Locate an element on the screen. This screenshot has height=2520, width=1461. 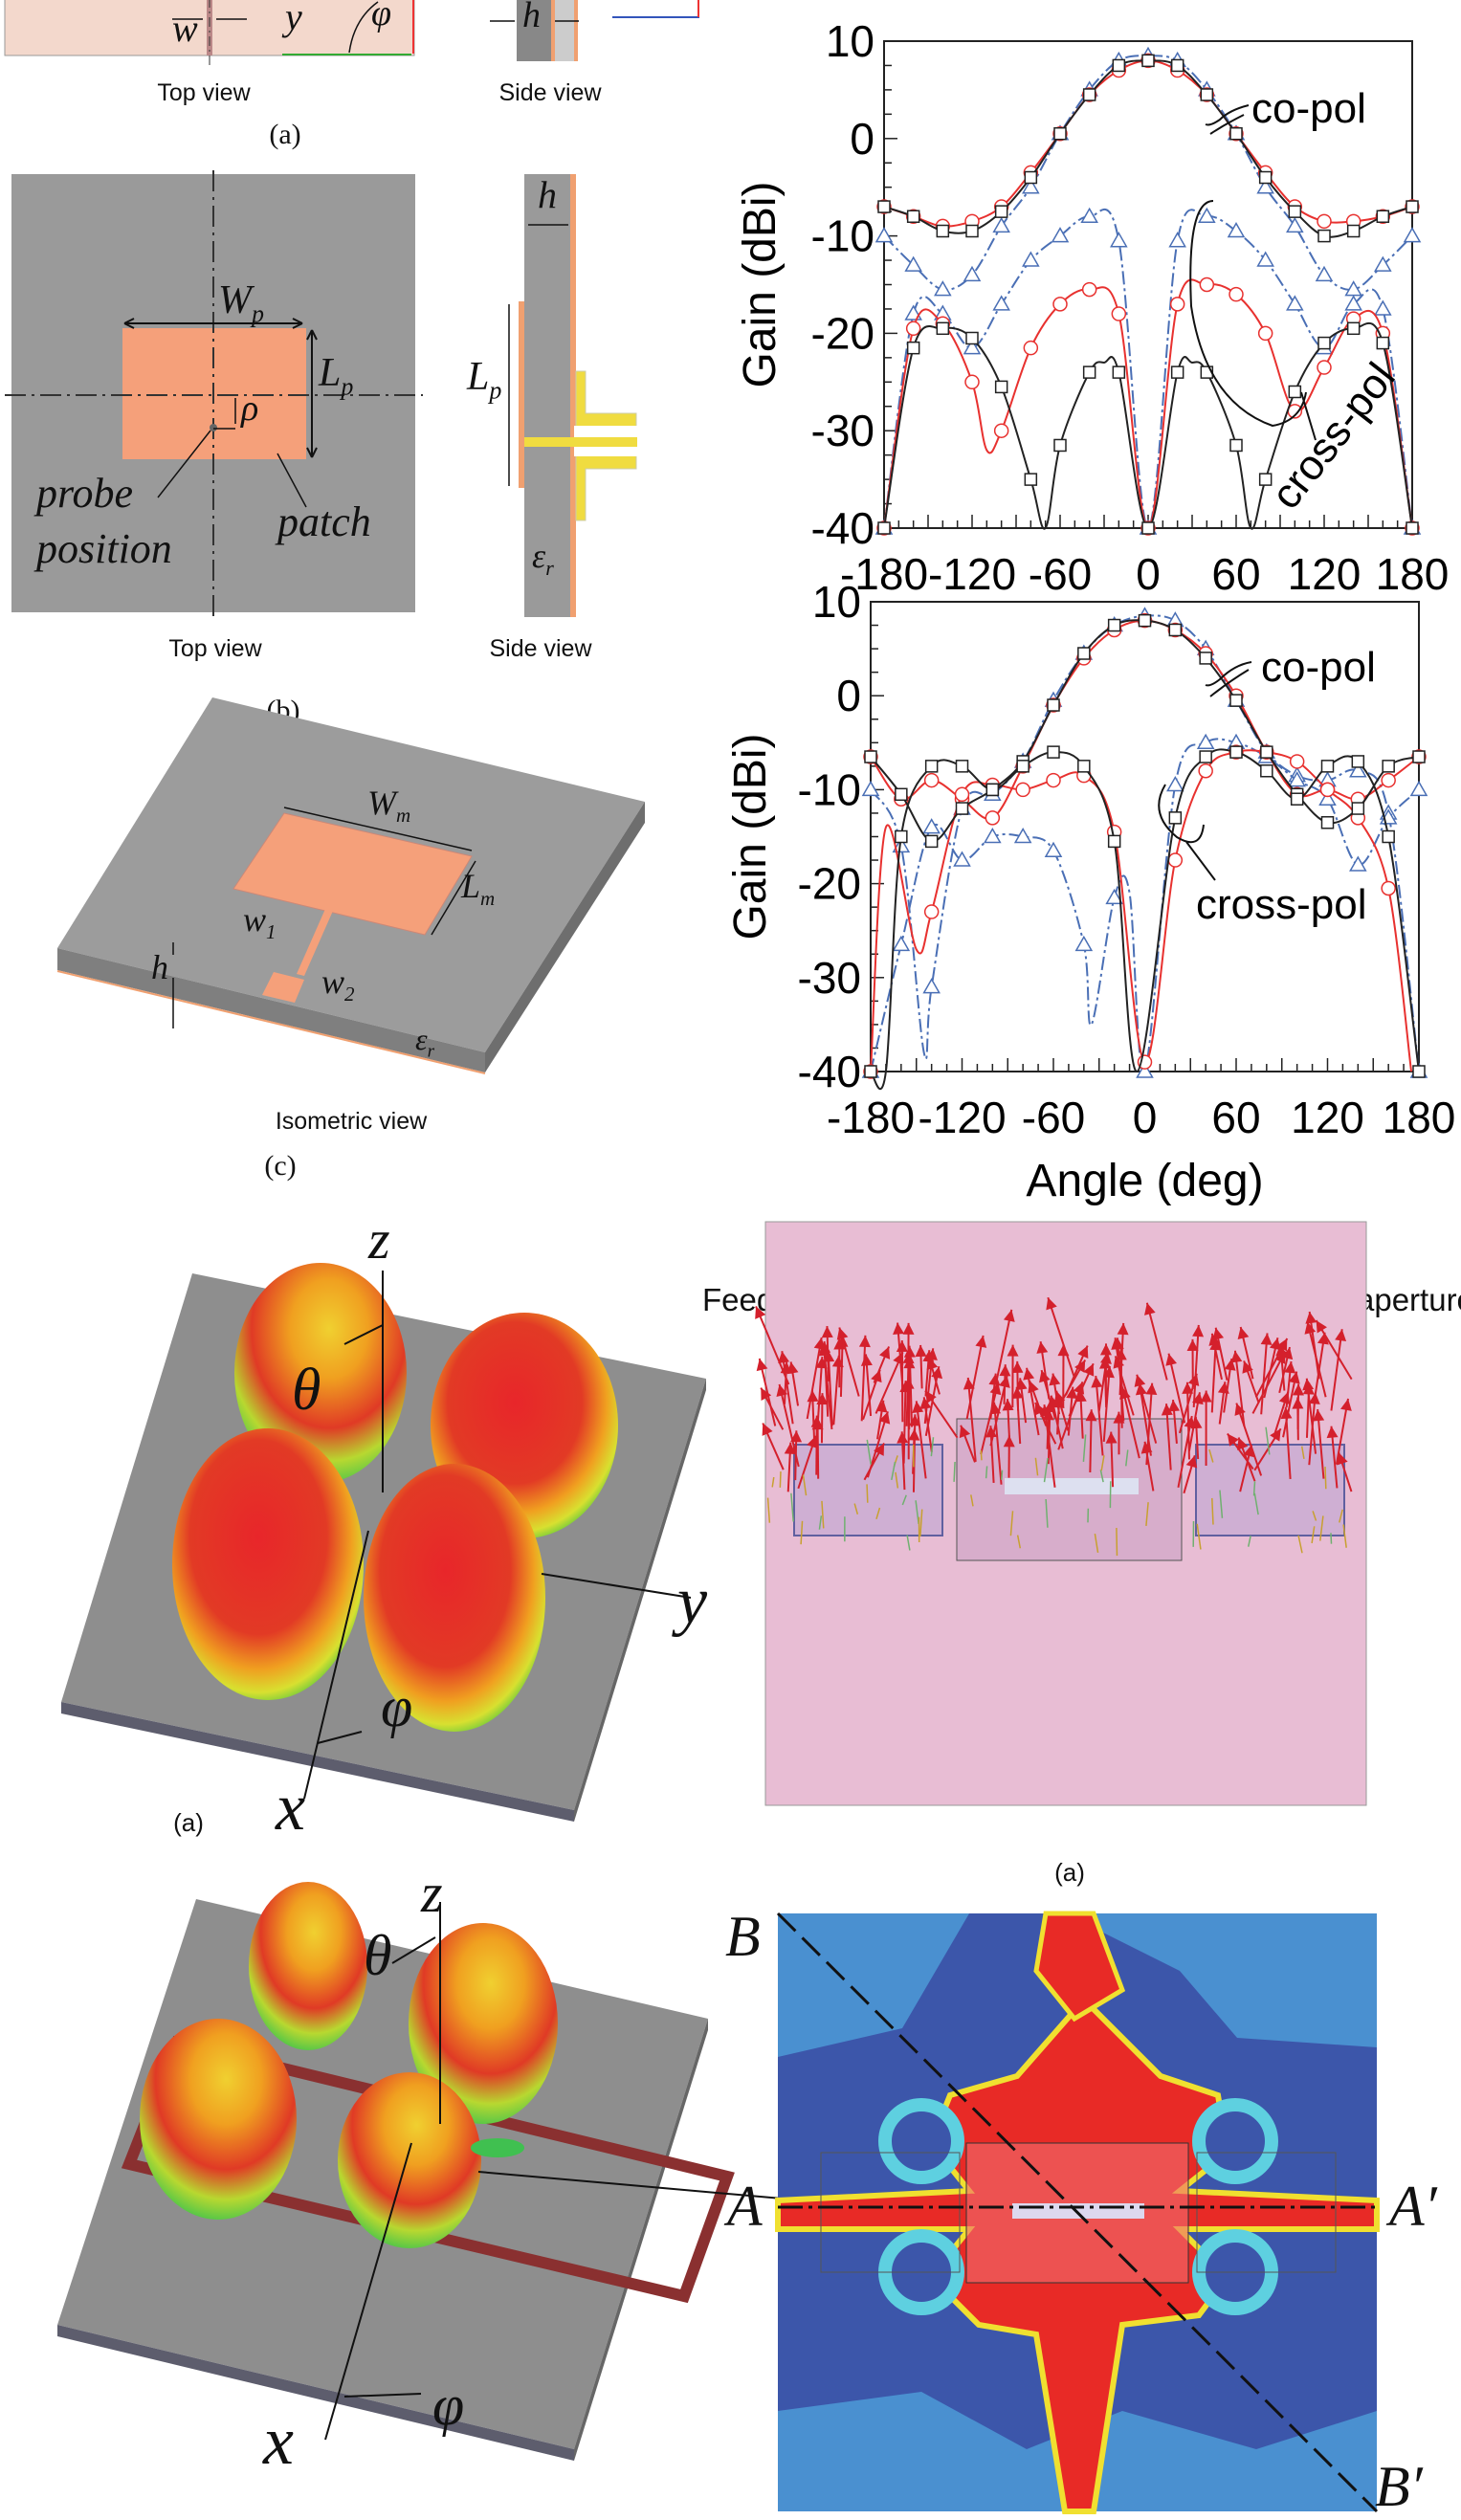
lobe-front-left is located at coordinates (268, 1564).